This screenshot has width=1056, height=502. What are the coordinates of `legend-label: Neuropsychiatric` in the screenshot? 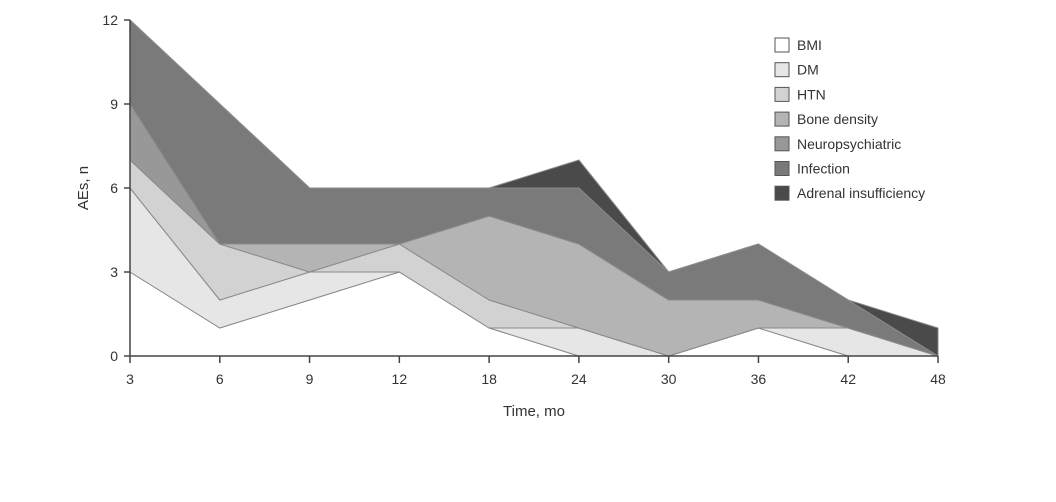 It's located at (849, 144).